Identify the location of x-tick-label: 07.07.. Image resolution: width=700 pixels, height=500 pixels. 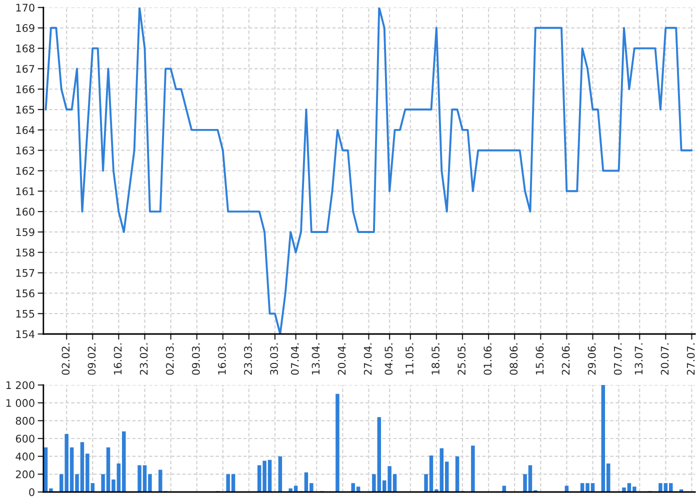
(618, 359).